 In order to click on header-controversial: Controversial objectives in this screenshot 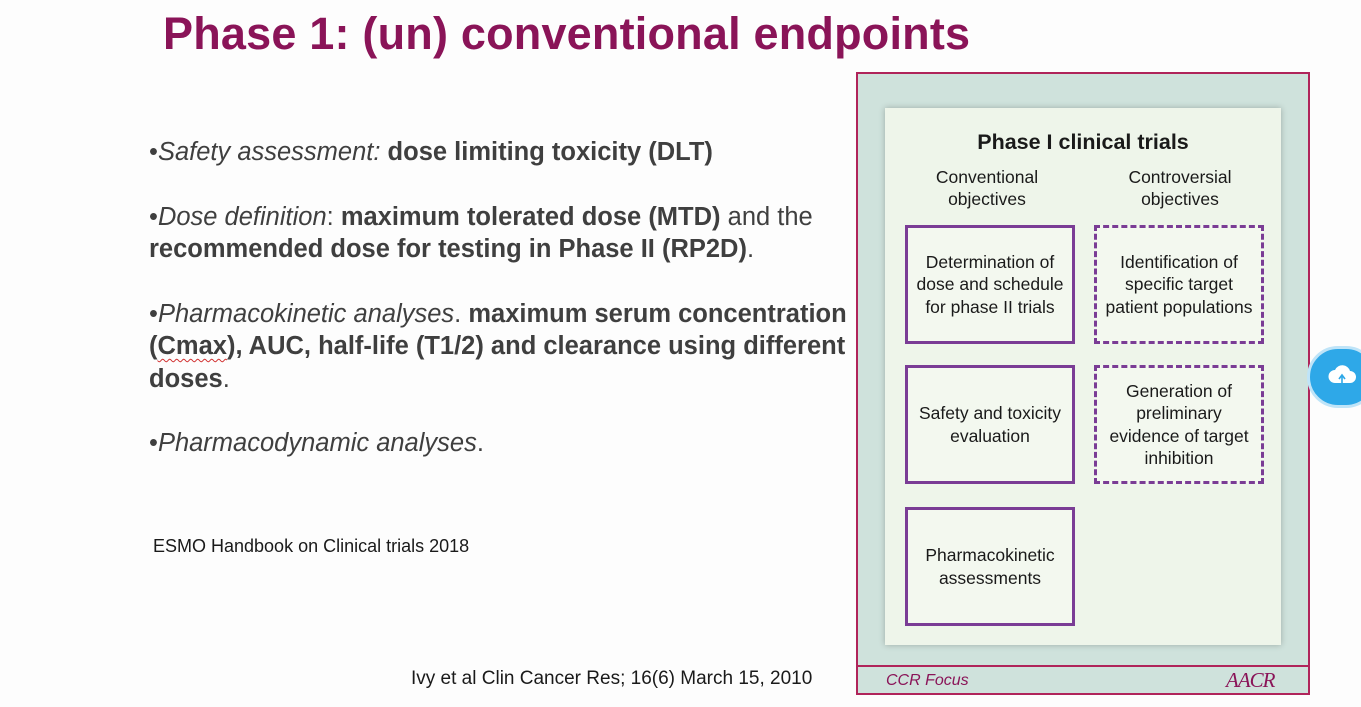, I will do `click(1180, 188)`.